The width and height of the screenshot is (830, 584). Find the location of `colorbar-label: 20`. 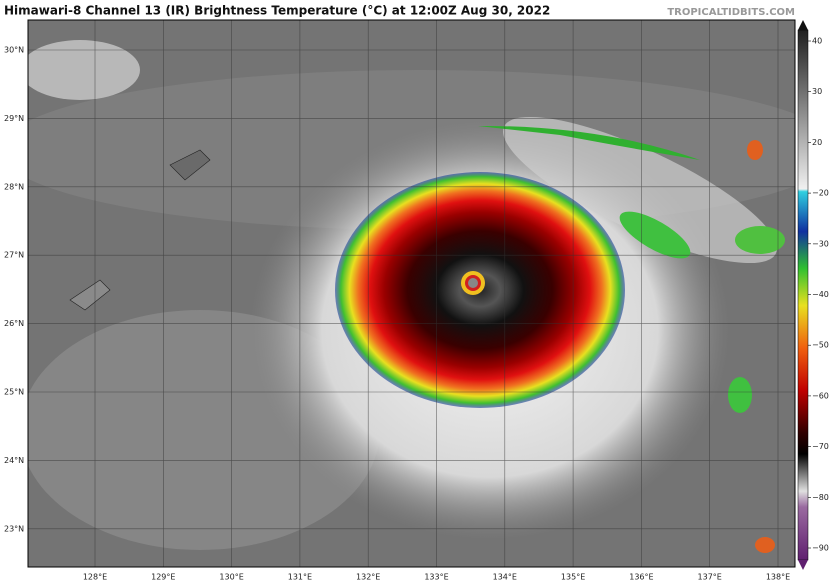

colorbar-label: 20 is located at coordinates (817, 142).